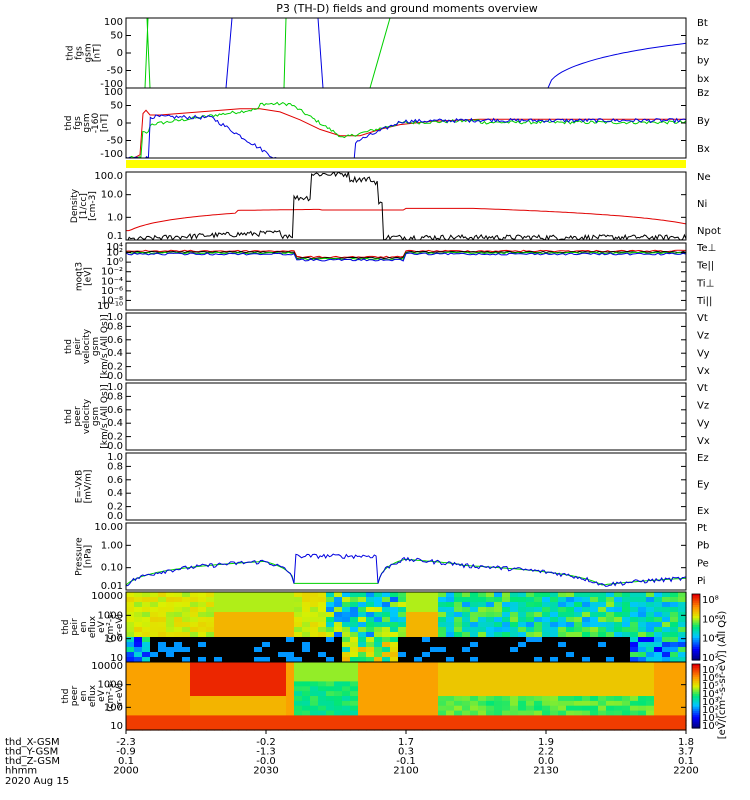  Describe the element at coordinates (405, 771) in the screenshot. I see `x-axis-value: 2100` at that location.